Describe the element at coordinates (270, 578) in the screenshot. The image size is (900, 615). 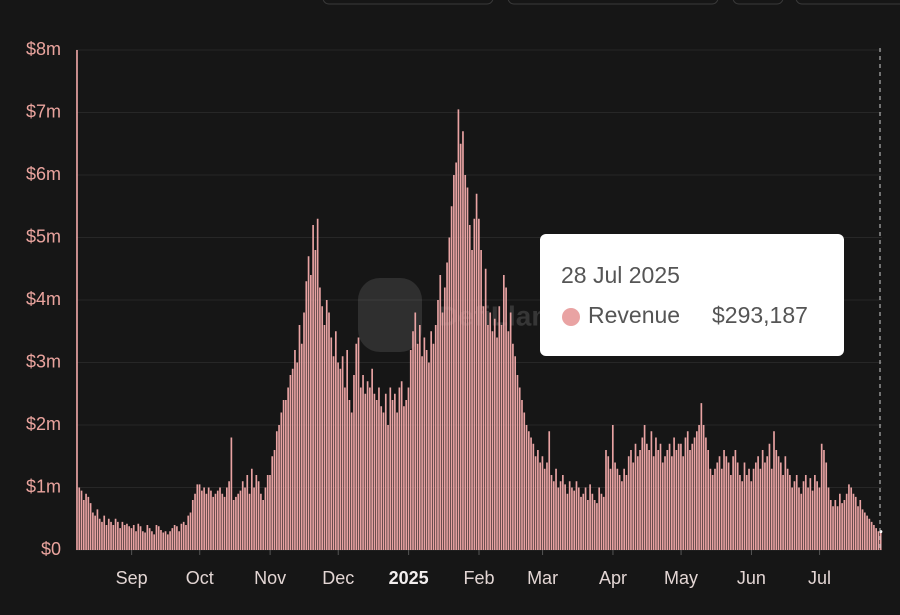
I see `x-tick-label: Nov` at that location.